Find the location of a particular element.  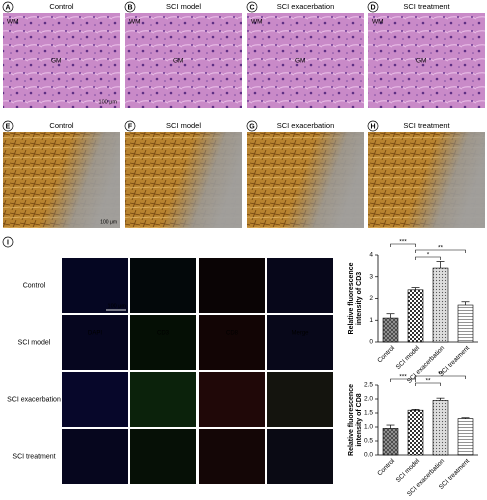

significance-label: * is located at coordinates (428, 255).